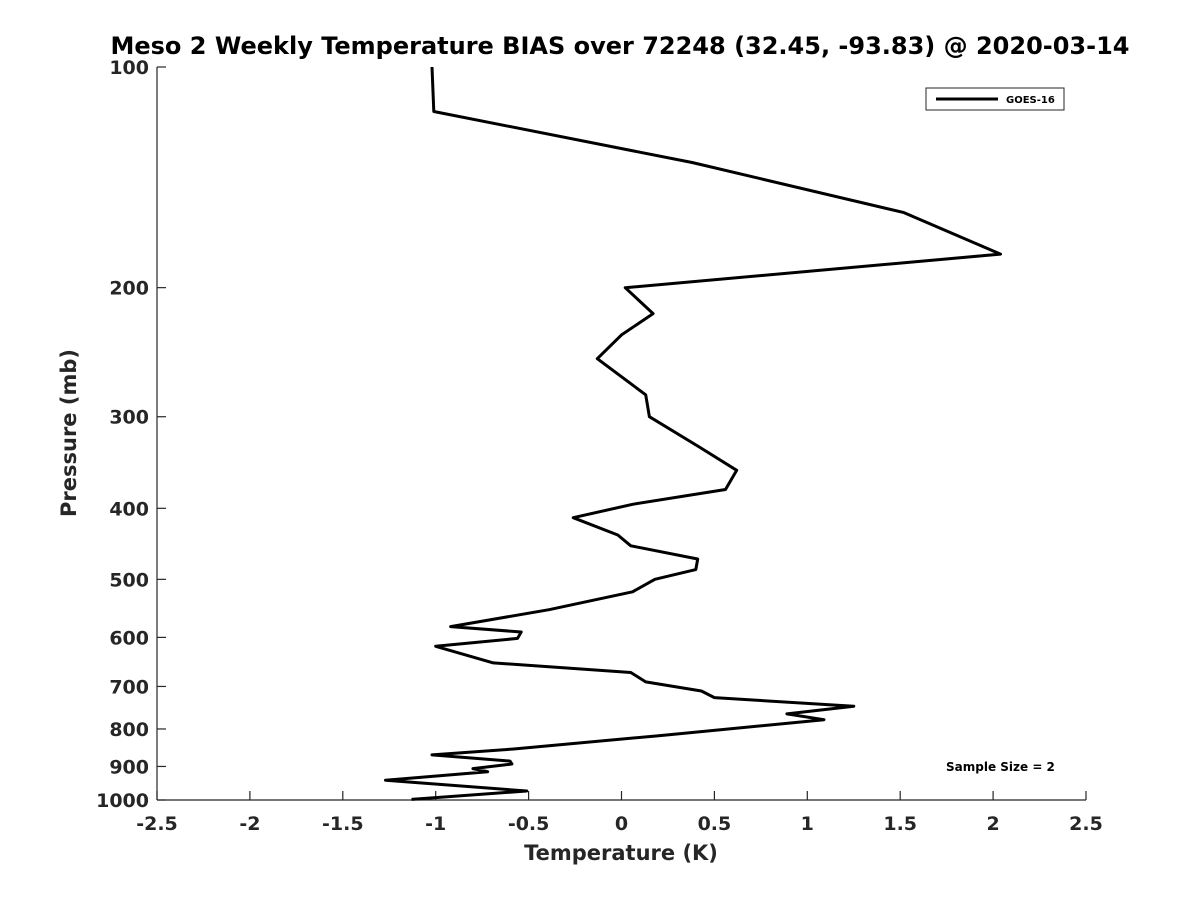 Image resolution: width=1200 pixels, height=900 pixels. I want to click on y-tick-label: 200, so click(129, 289).